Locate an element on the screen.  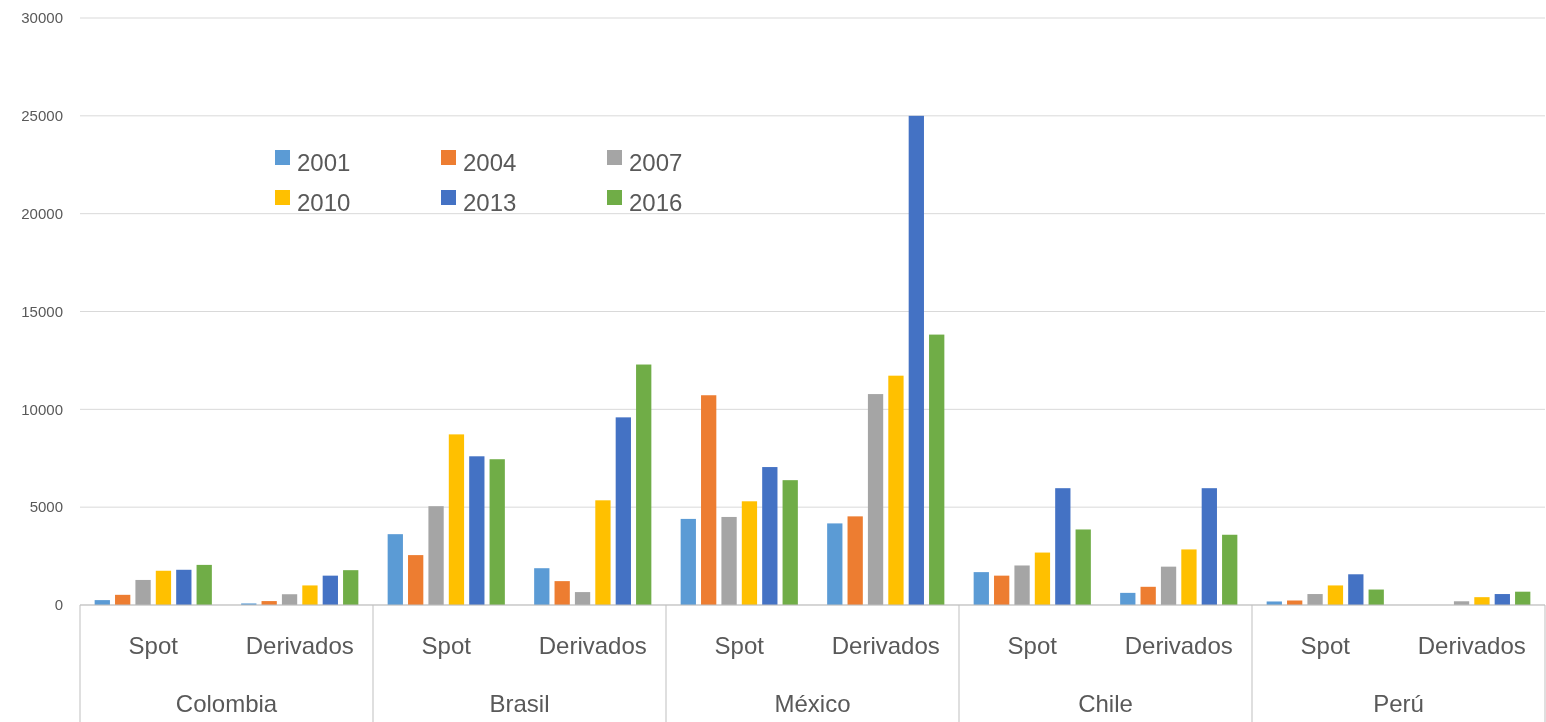
text: Brasil is located at coordinates (519, 703).